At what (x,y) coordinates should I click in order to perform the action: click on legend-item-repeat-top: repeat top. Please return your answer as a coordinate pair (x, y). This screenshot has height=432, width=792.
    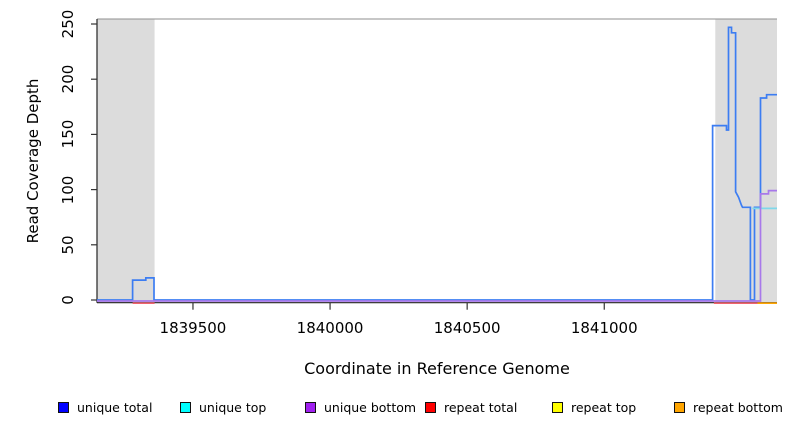
    Looking at the image, I should click on (594, 407).